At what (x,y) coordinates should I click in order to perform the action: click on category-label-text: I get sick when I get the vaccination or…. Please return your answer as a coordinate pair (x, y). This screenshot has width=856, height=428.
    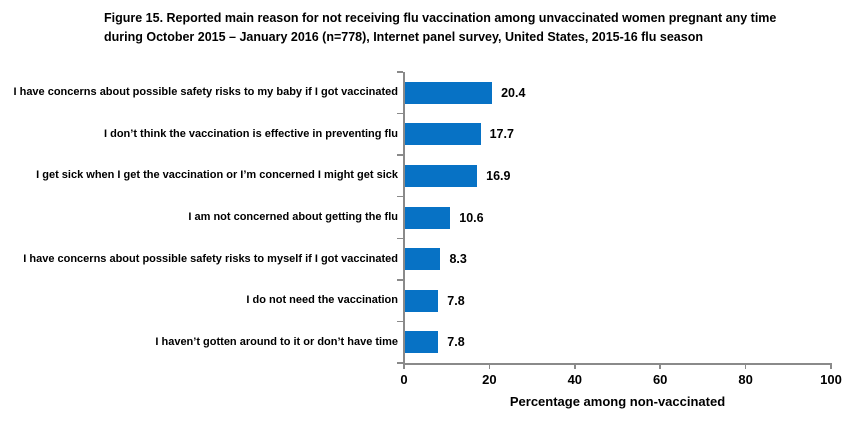
    Looking at the image, I should click on (217, 175).